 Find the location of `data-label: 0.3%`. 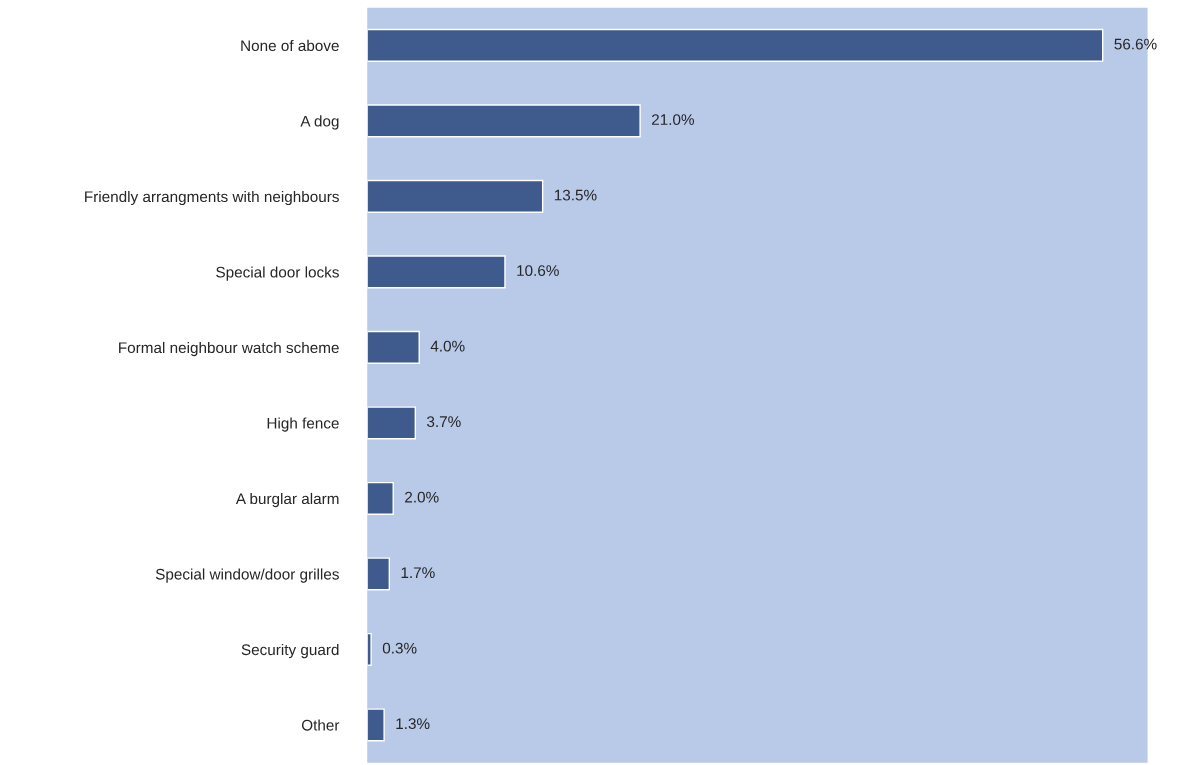

data-label: 0.3% is located at coordinates (399, 648).